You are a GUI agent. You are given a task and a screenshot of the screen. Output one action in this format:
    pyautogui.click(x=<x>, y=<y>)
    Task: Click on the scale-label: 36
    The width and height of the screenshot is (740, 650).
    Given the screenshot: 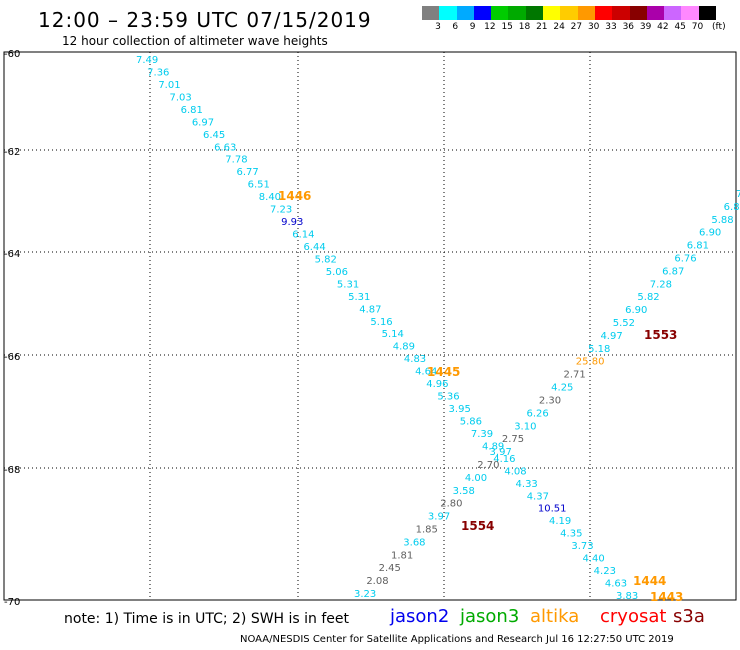 What is the action you would take?
    pyautogui.click(x=628, y=27)
    